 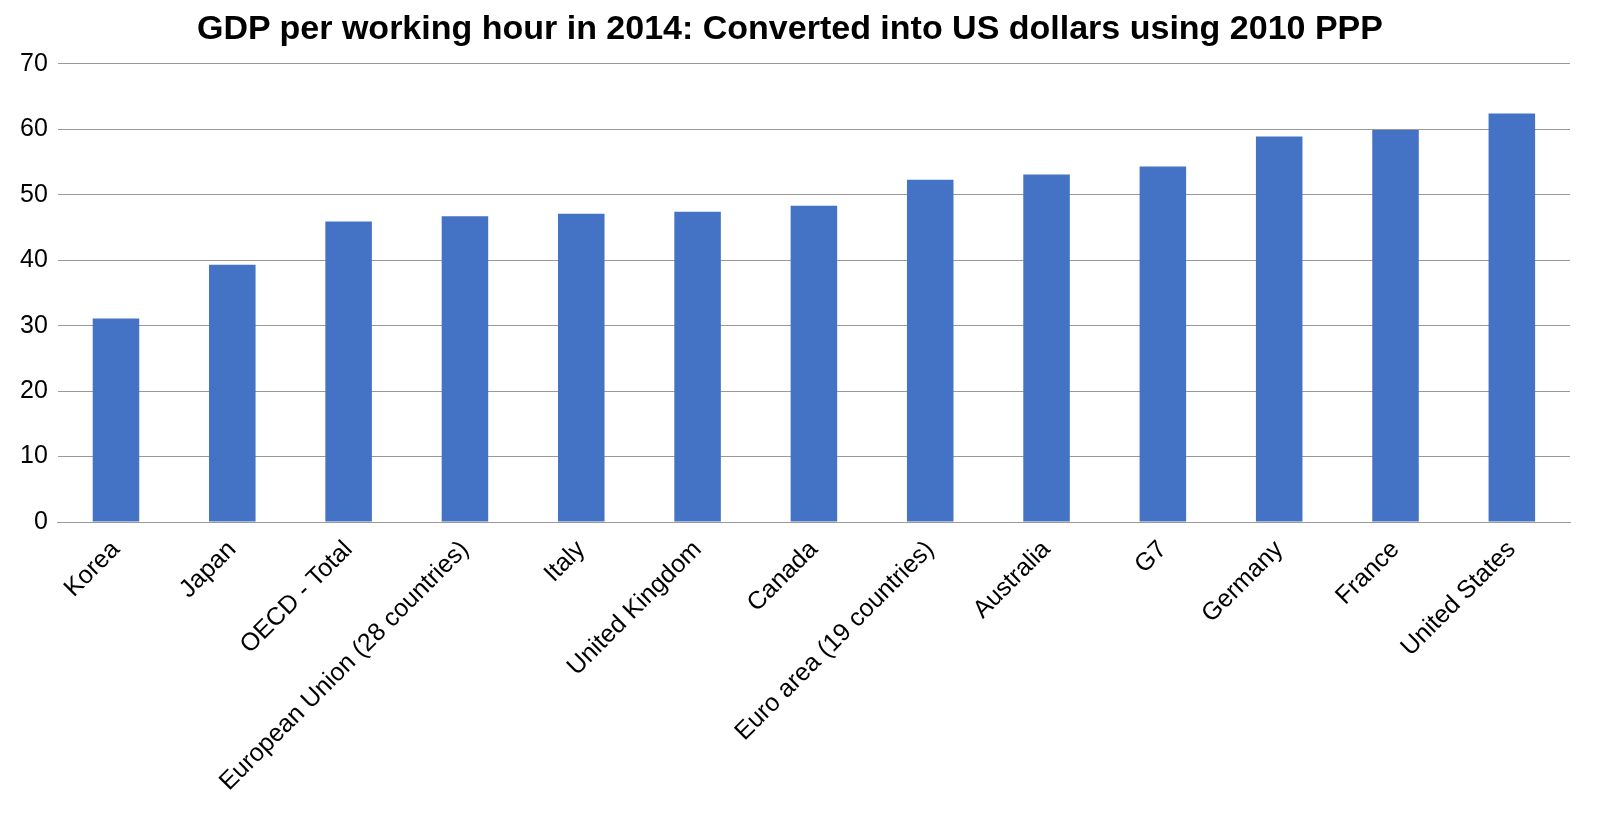 I want to click on y-tick-label: 40, so click(x=34, y=258).